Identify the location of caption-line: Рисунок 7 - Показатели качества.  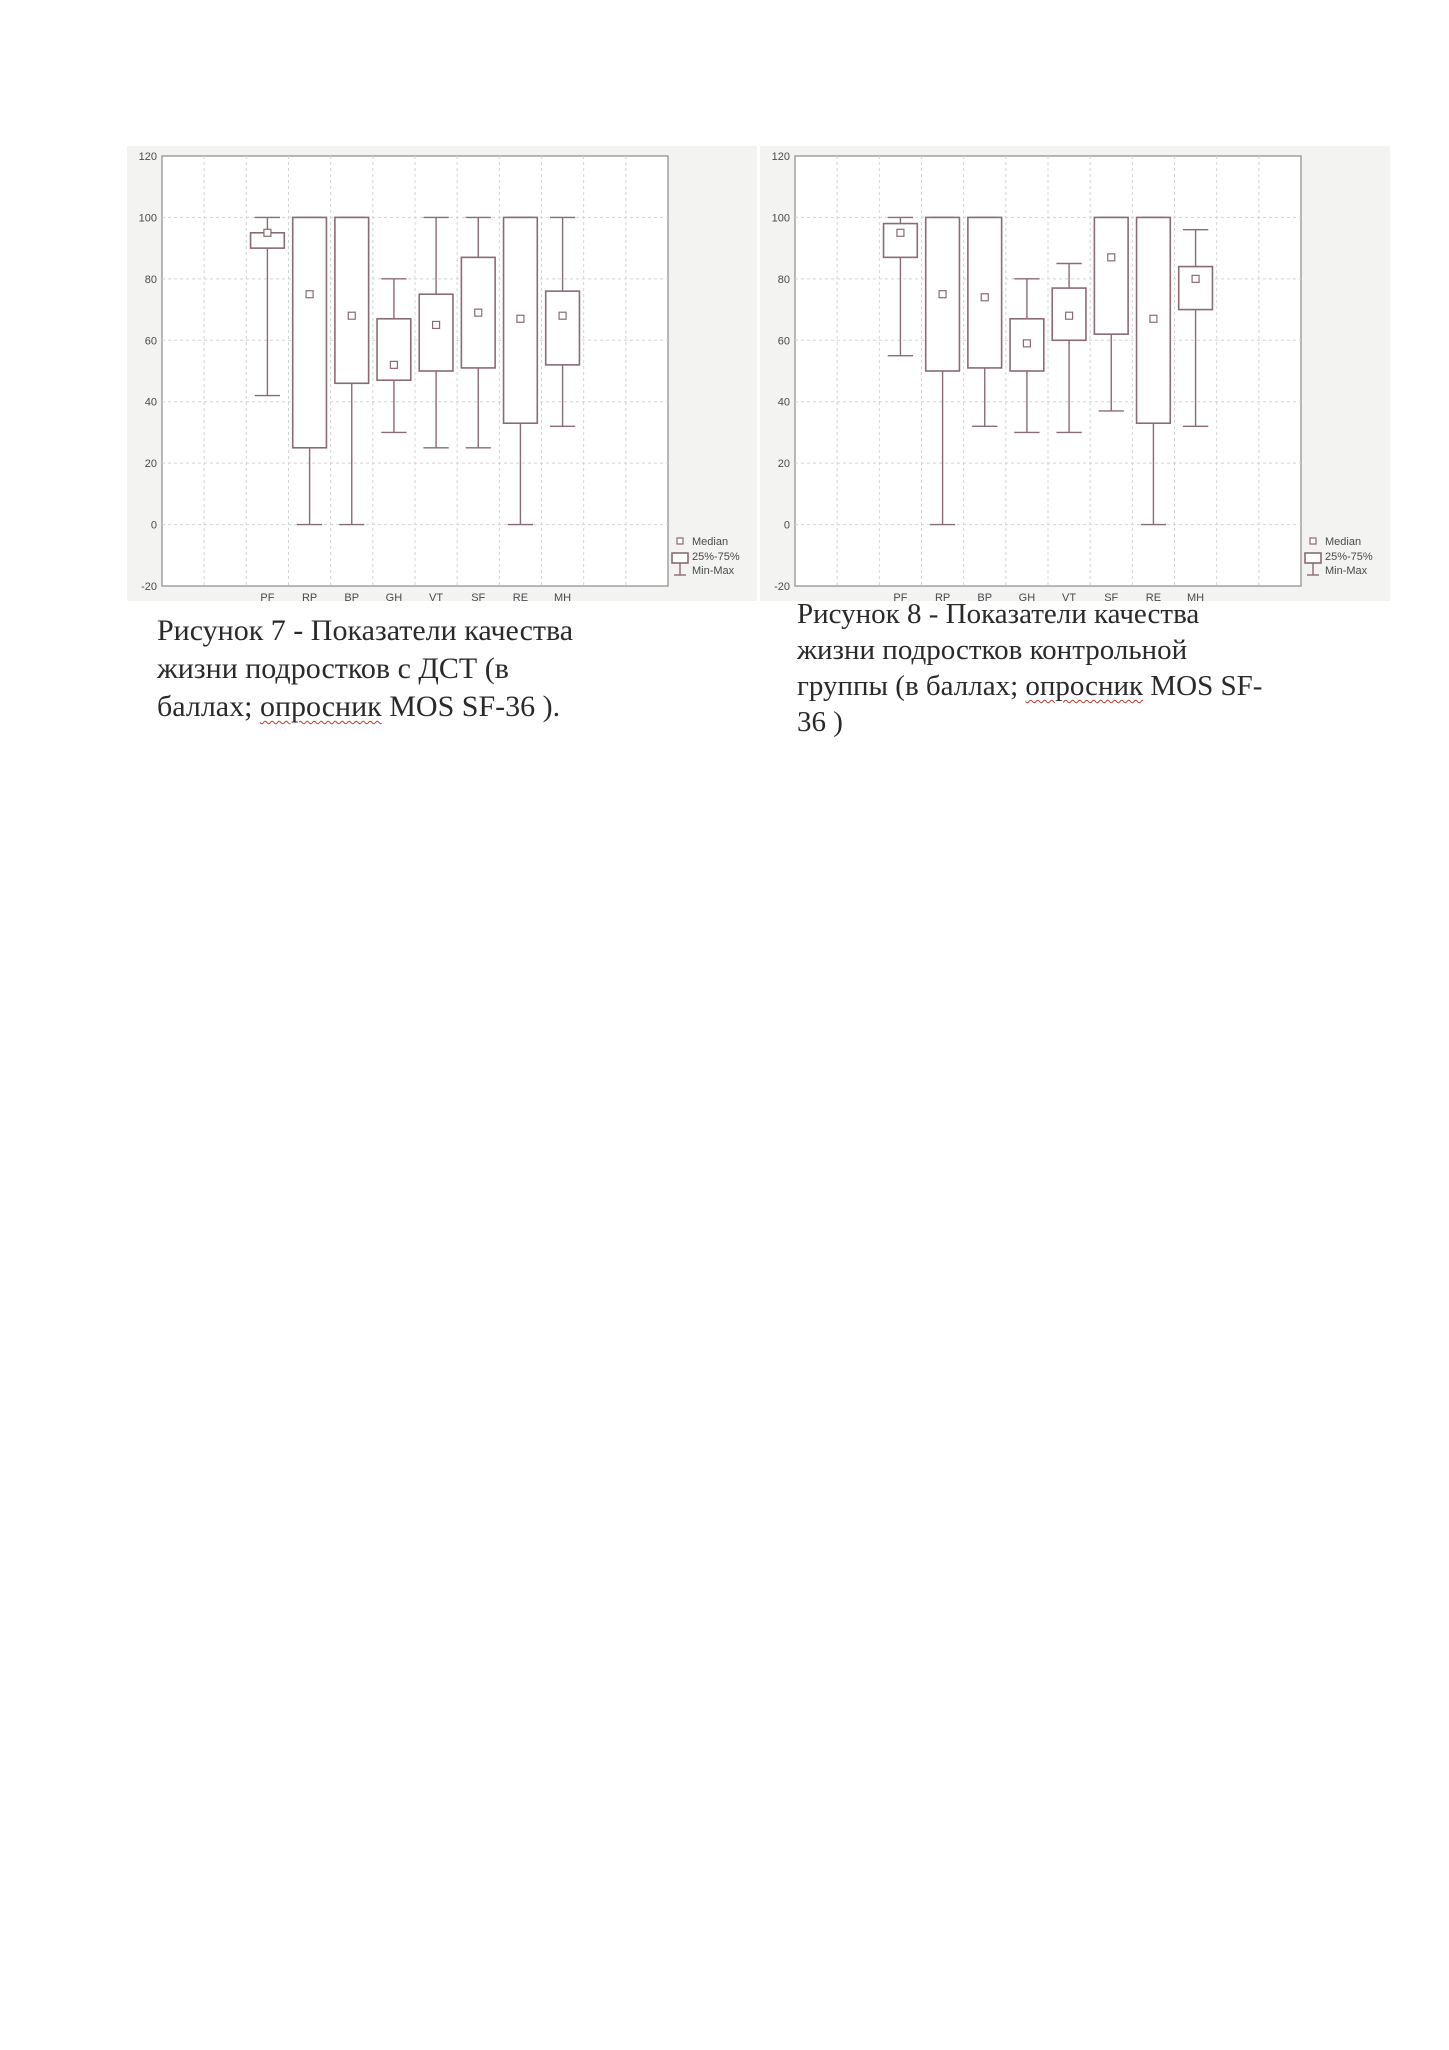
(365, 630).